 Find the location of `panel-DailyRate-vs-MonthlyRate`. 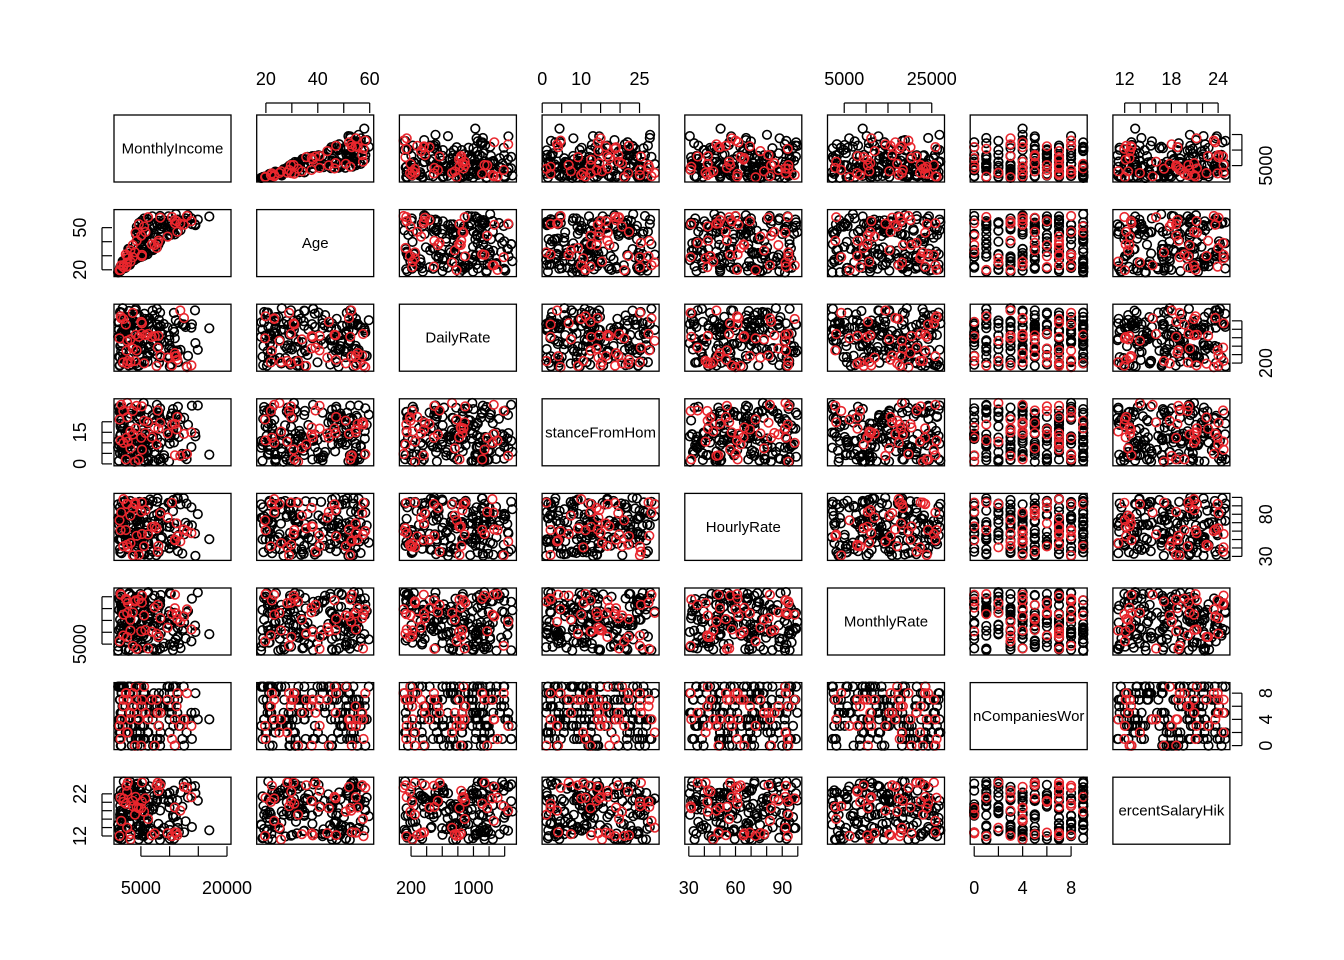

panel-DailyRate-vs-MonthlyRate is located at coordinates (886, 338).